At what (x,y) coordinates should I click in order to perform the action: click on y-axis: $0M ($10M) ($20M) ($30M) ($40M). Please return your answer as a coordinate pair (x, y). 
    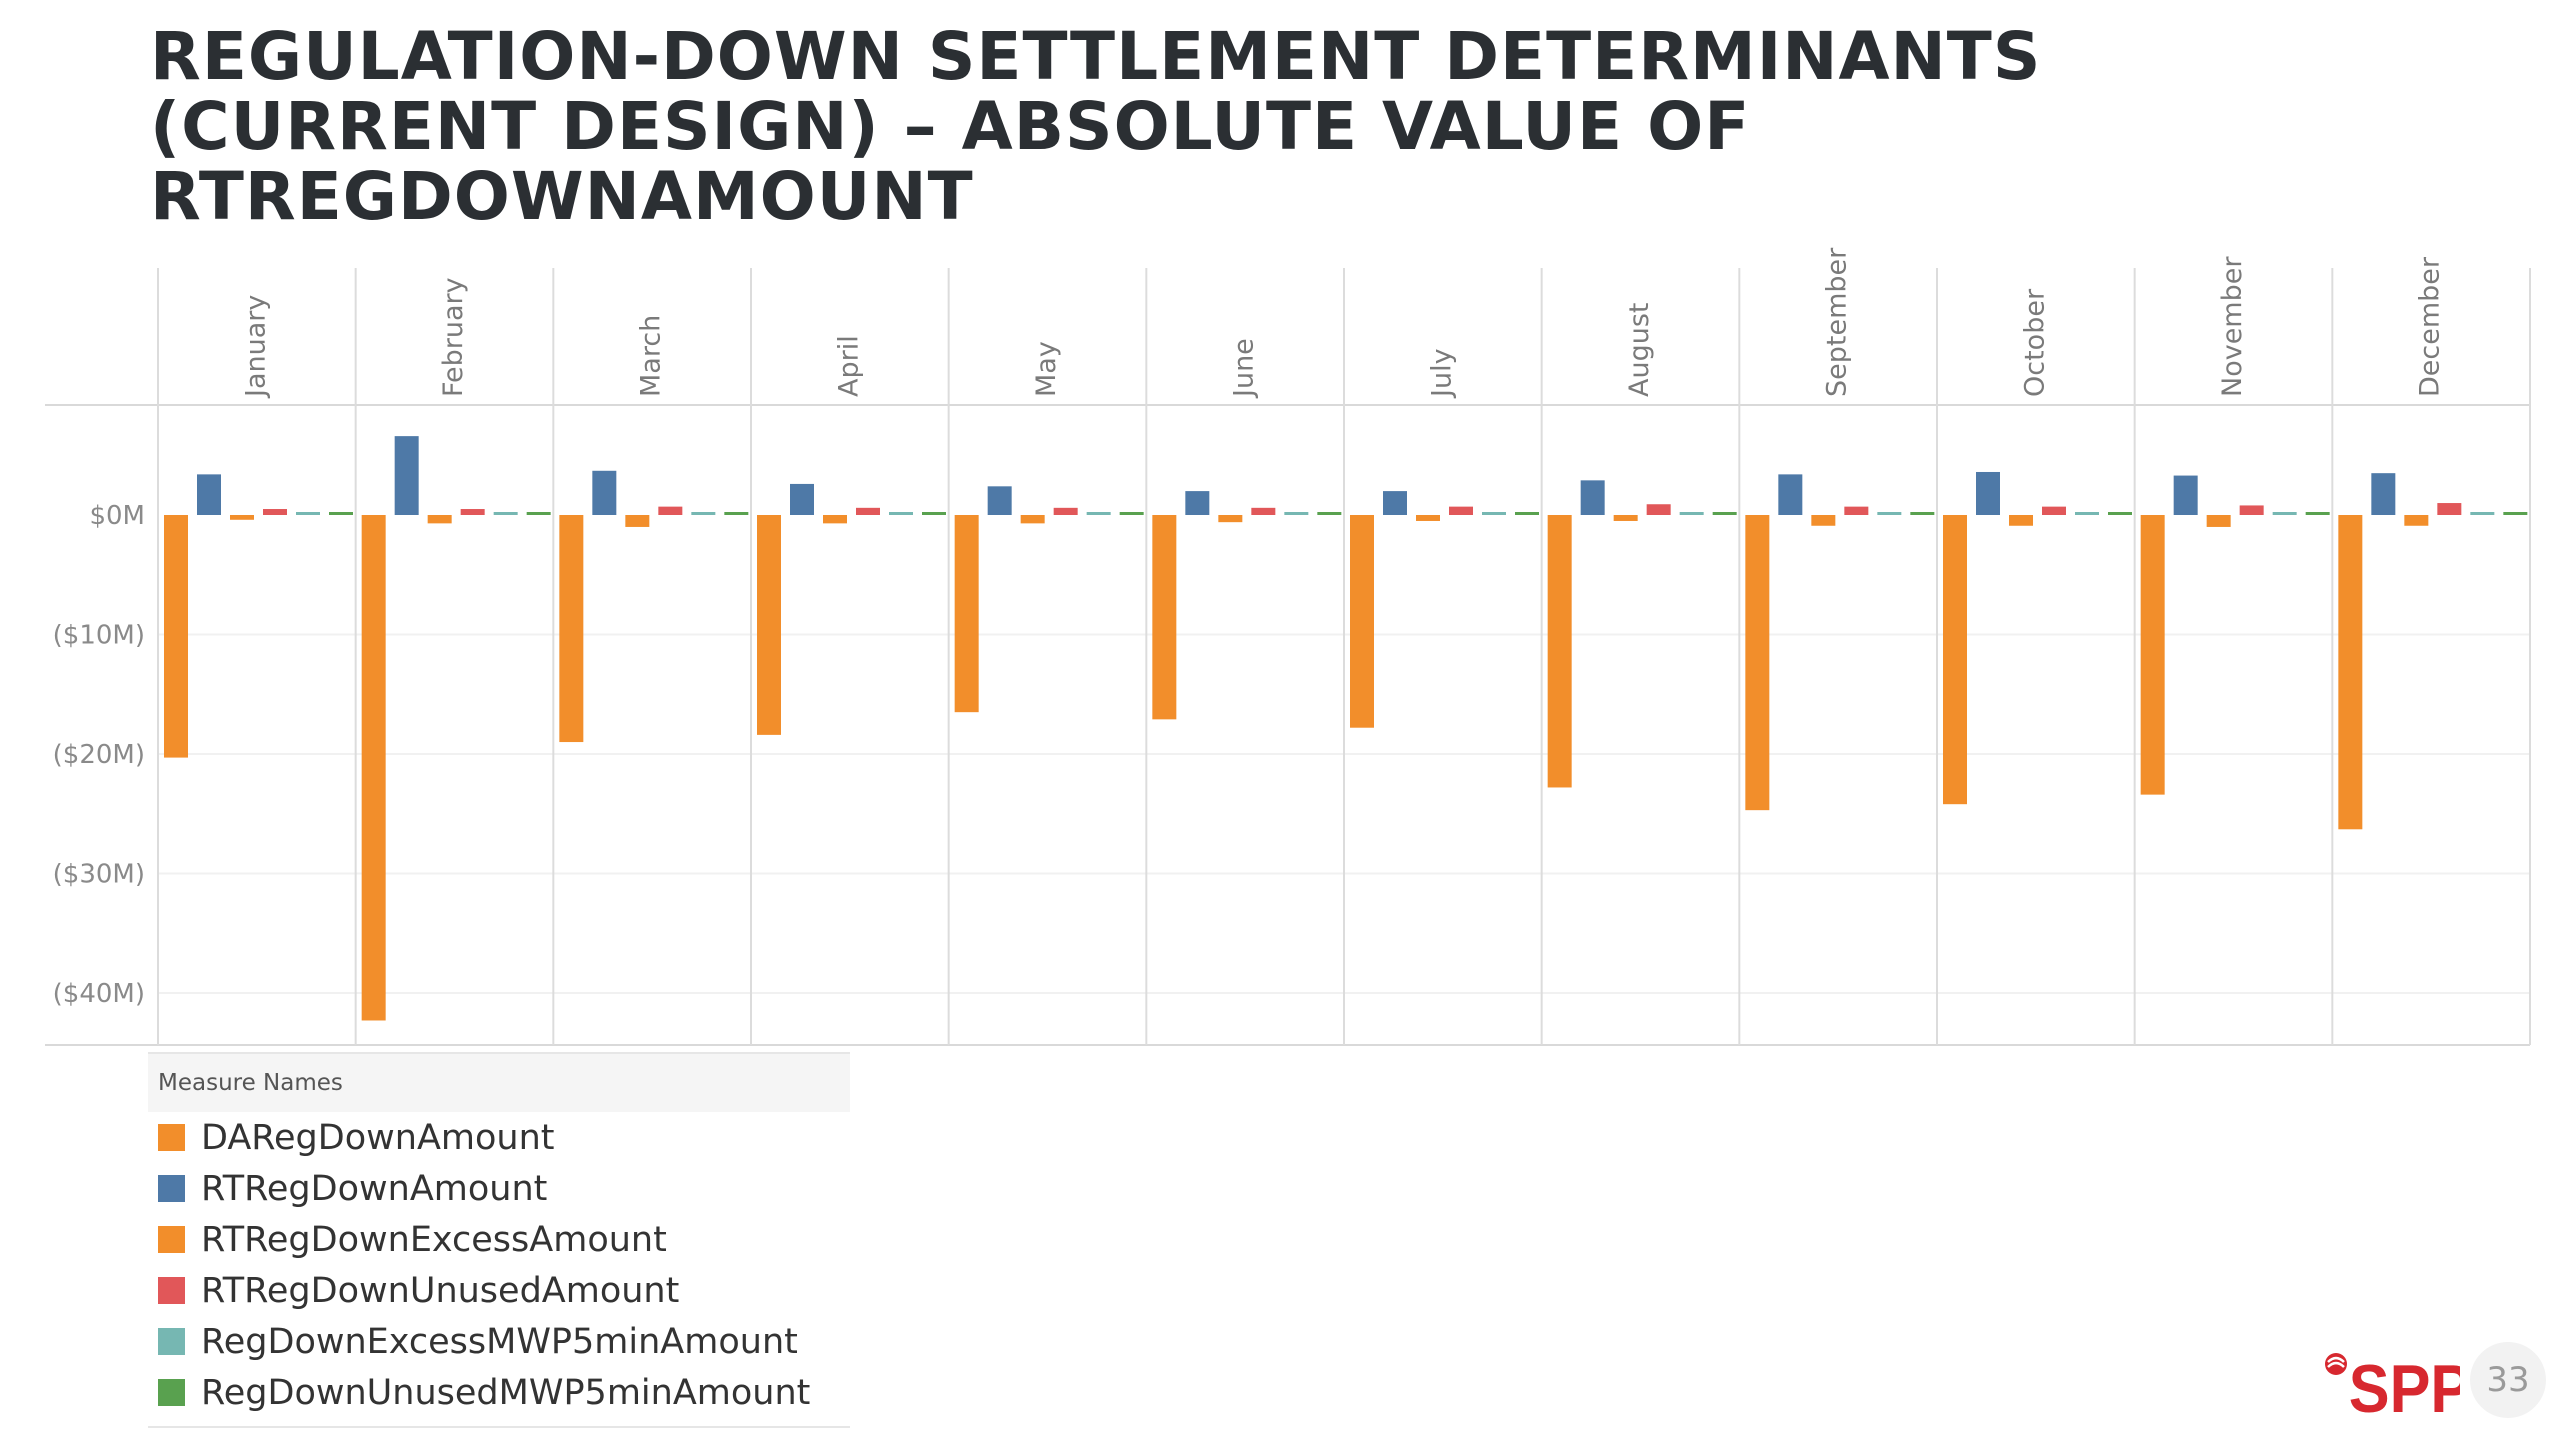
    Looking at the image, I should click on (99, 755).